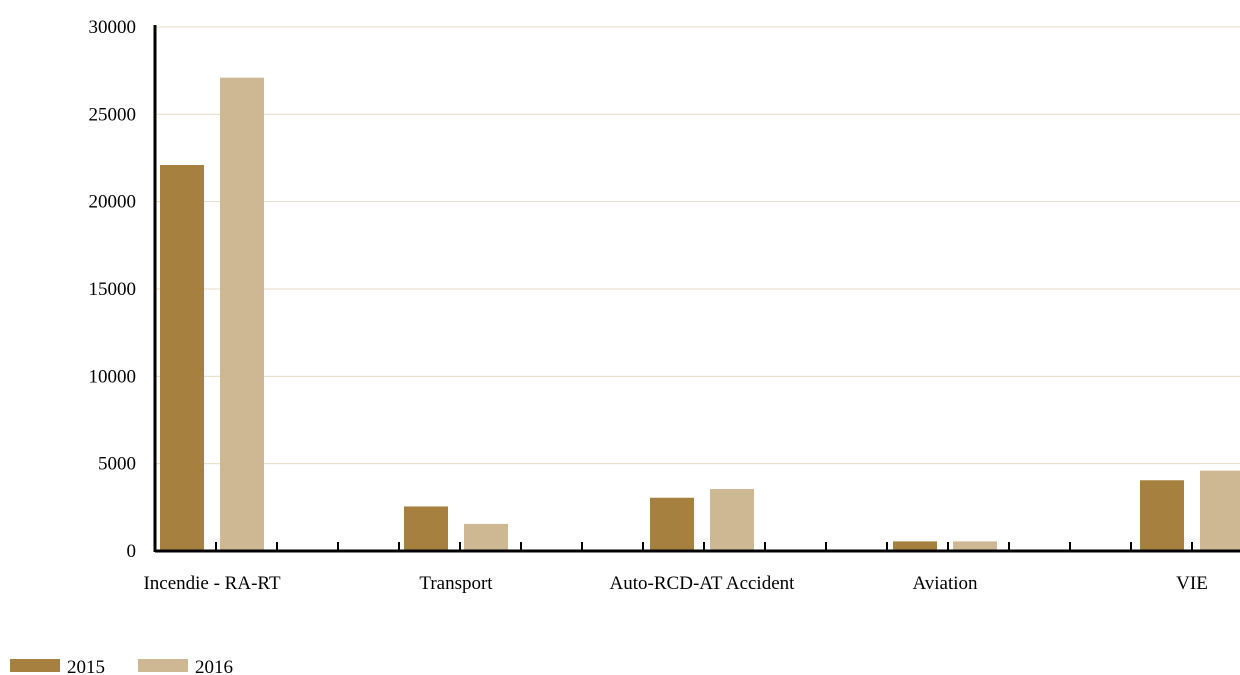 The width and height of the screenshot is (1240, 675). What do you see at coordinates (945, 583) in the screenshot?
I see `category-label: Aviation` at bounding box center [945, 583].